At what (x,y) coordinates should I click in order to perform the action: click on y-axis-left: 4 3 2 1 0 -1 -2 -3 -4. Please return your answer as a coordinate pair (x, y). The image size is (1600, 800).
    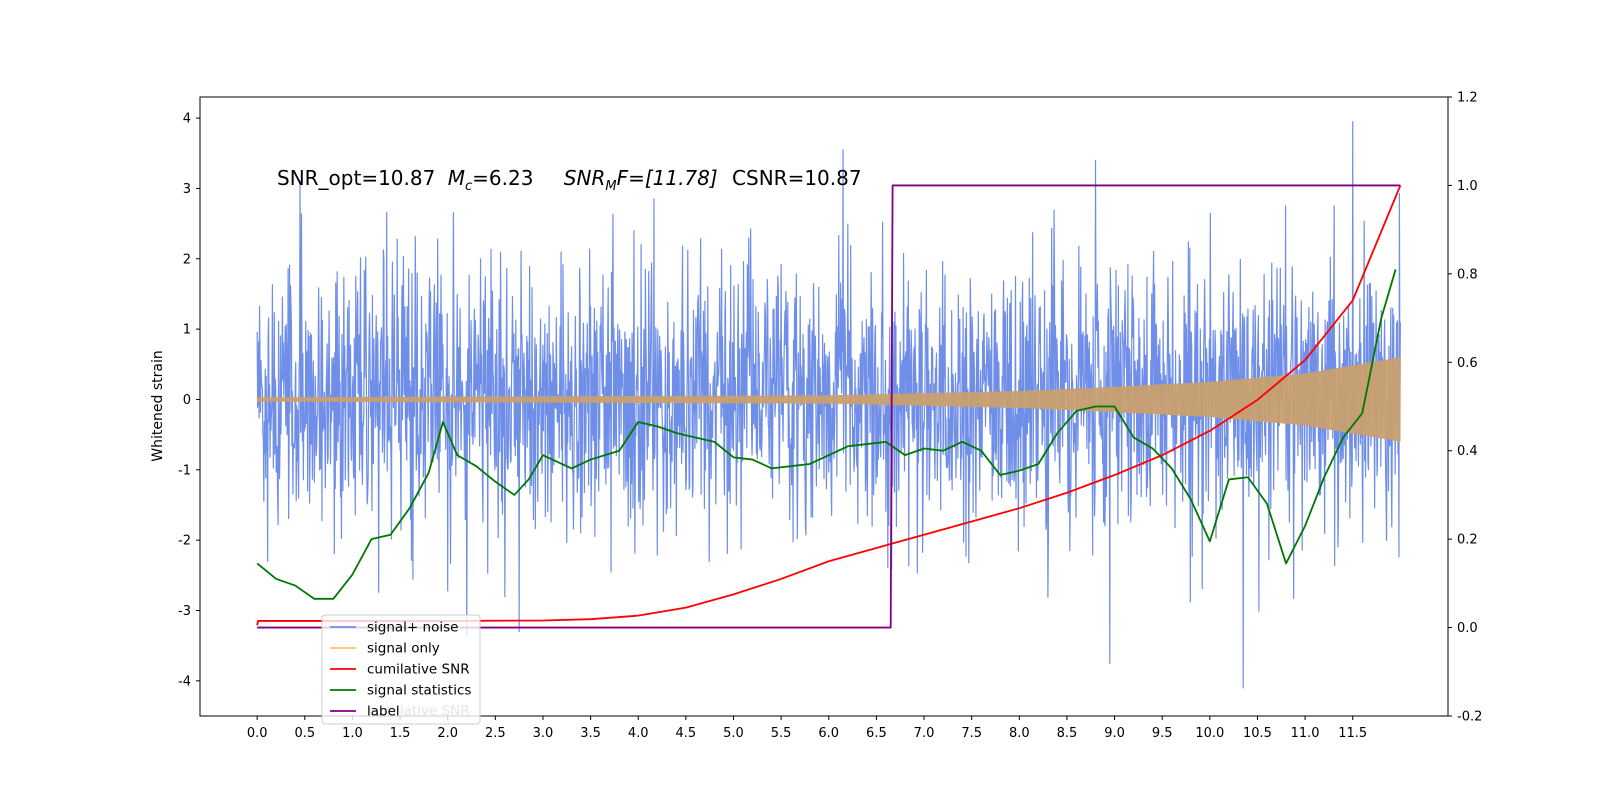
    Looking at the image, I should click on (189, 400).